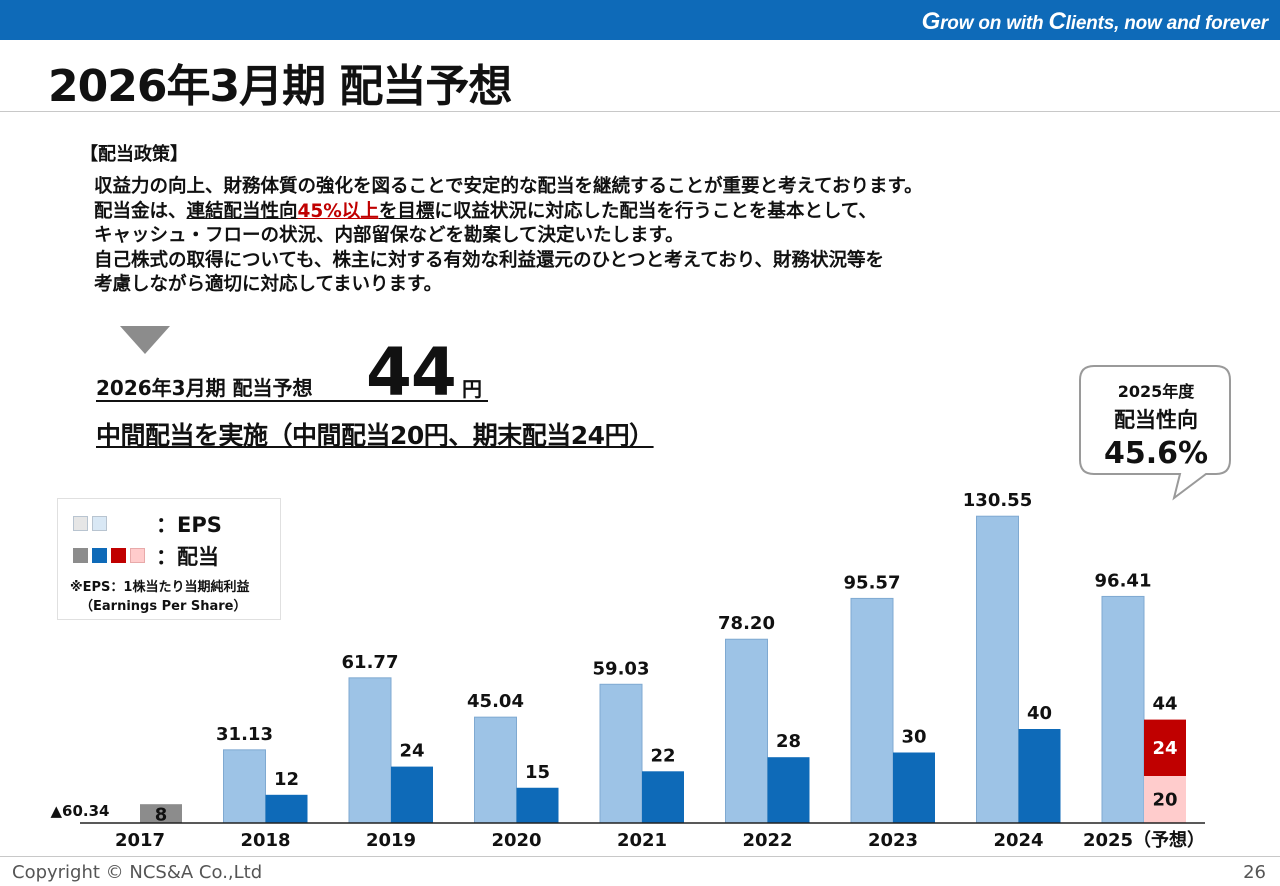 This screenshot has width=1280, height=886. I want to click on title-divider, so click(640, 111).